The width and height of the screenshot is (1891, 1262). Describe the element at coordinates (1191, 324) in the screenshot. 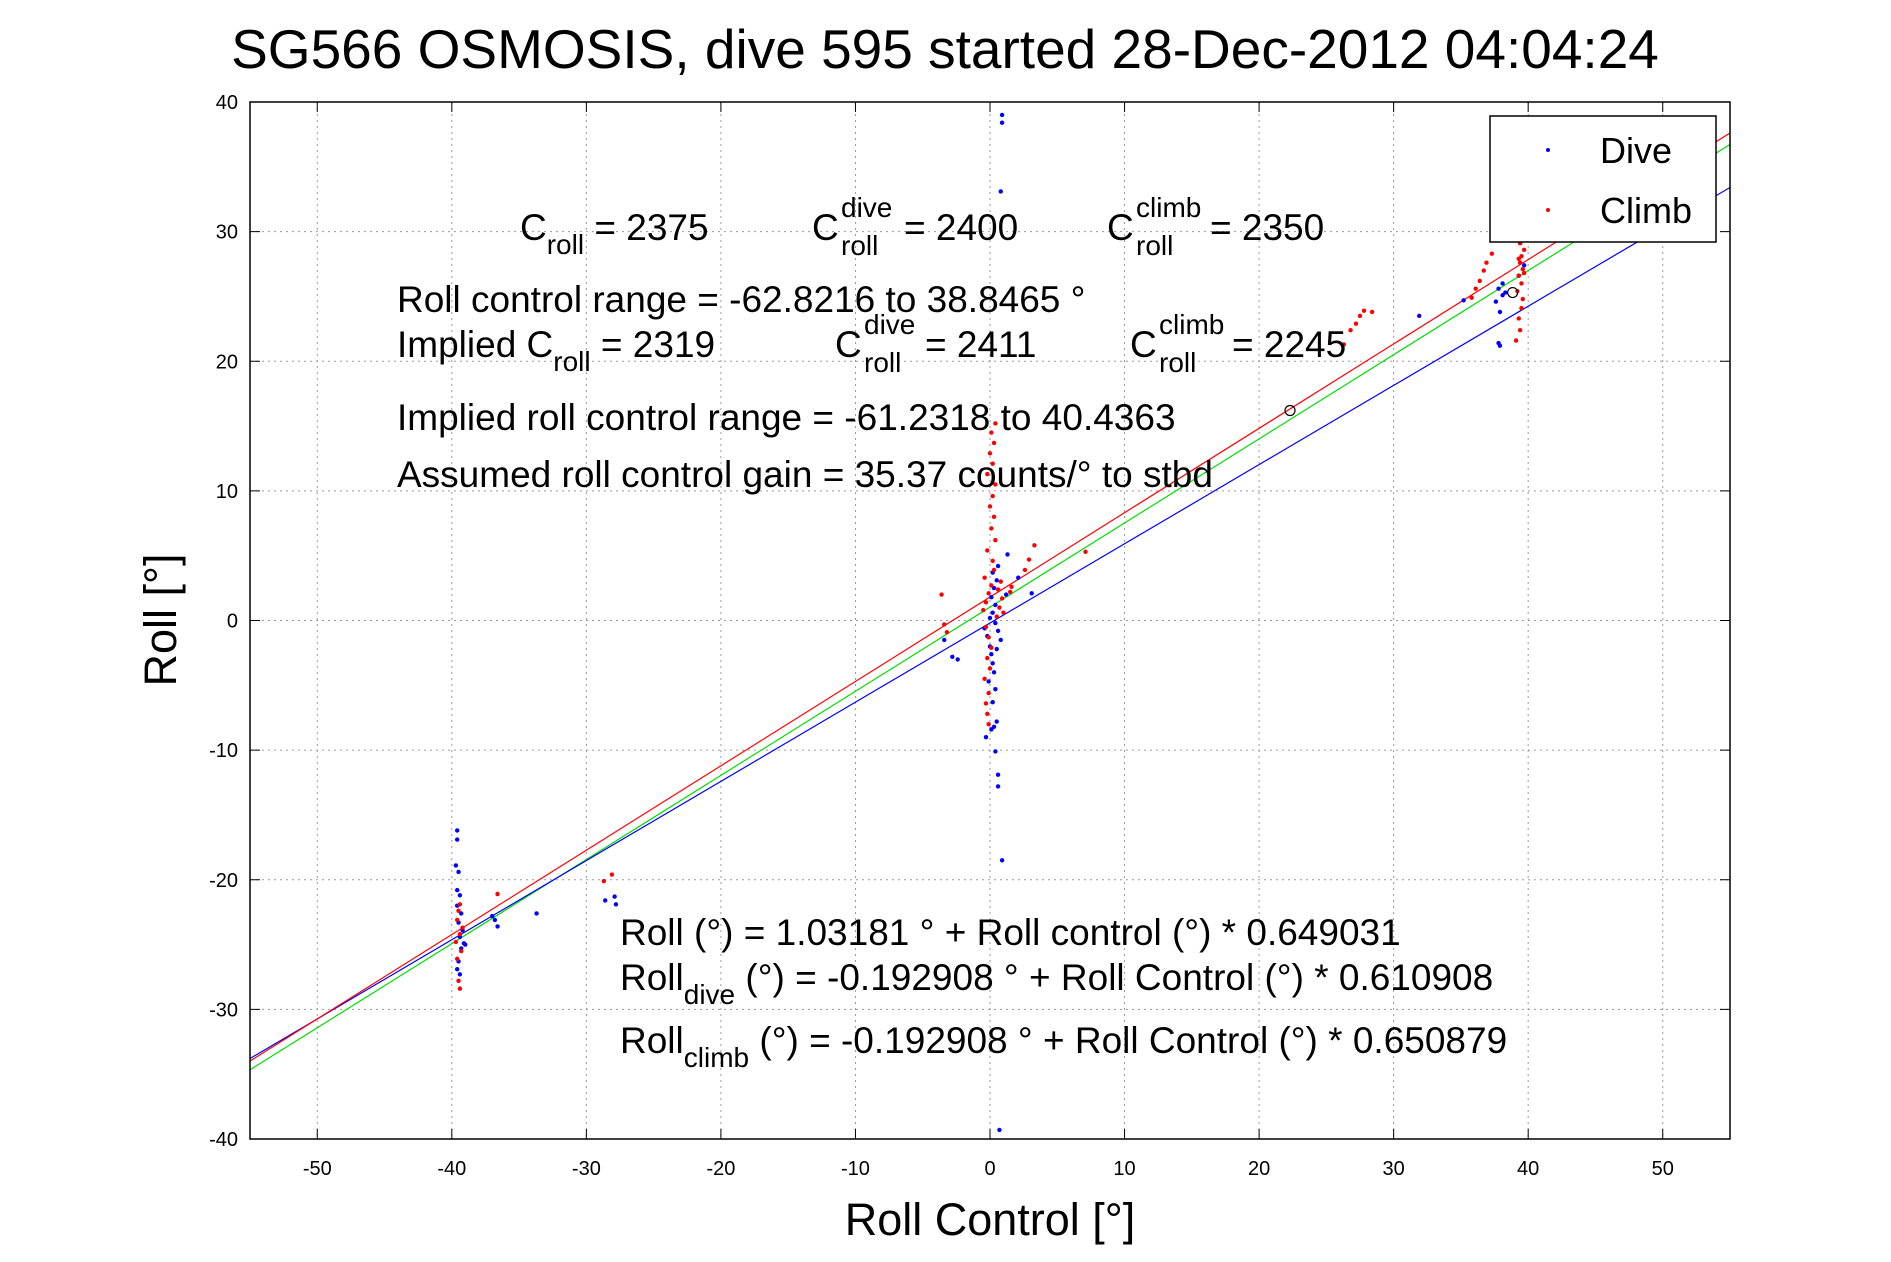

I see `annotation-implied-climb-sup: climb` at that location.